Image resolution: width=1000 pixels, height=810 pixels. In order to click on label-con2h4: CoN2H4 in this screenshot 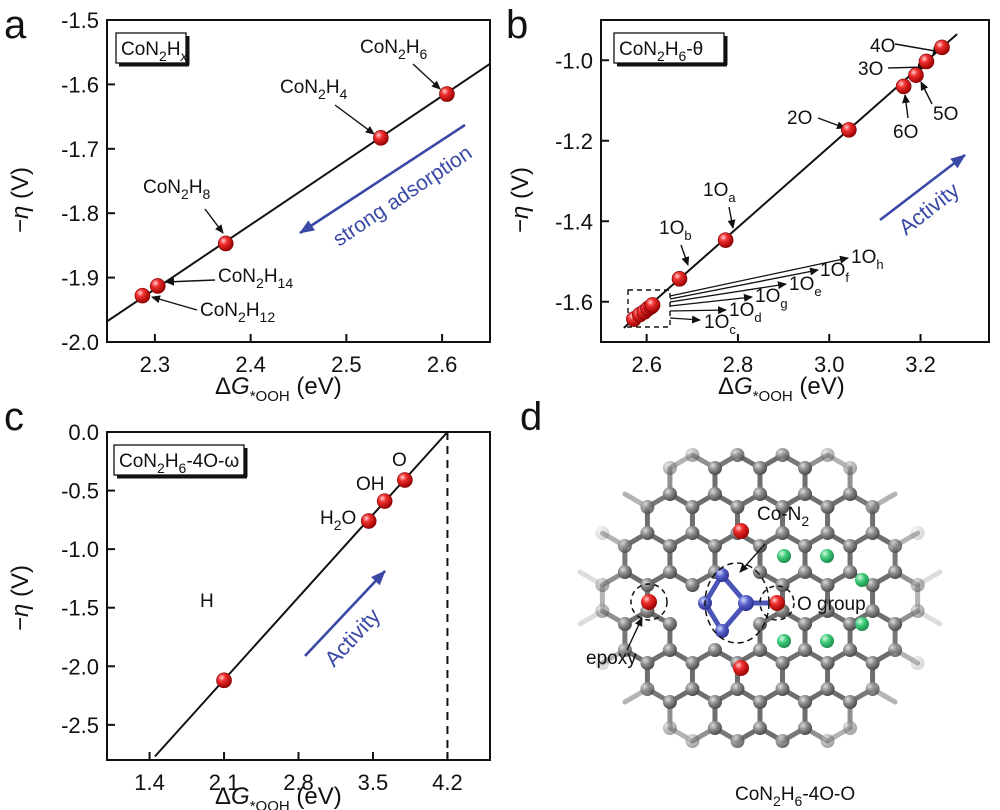, I will do `click(314, 89)`.